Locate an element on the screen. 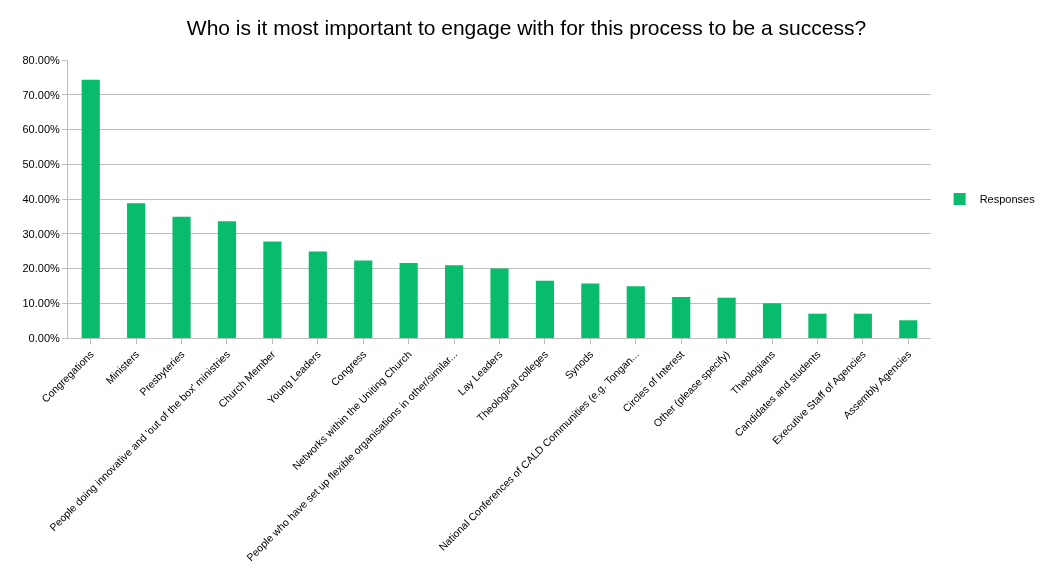 Image resolution: width=1053 pixels, height=581 pixels. y-tick-label: 70.00% is located at coordinates (41, 94).